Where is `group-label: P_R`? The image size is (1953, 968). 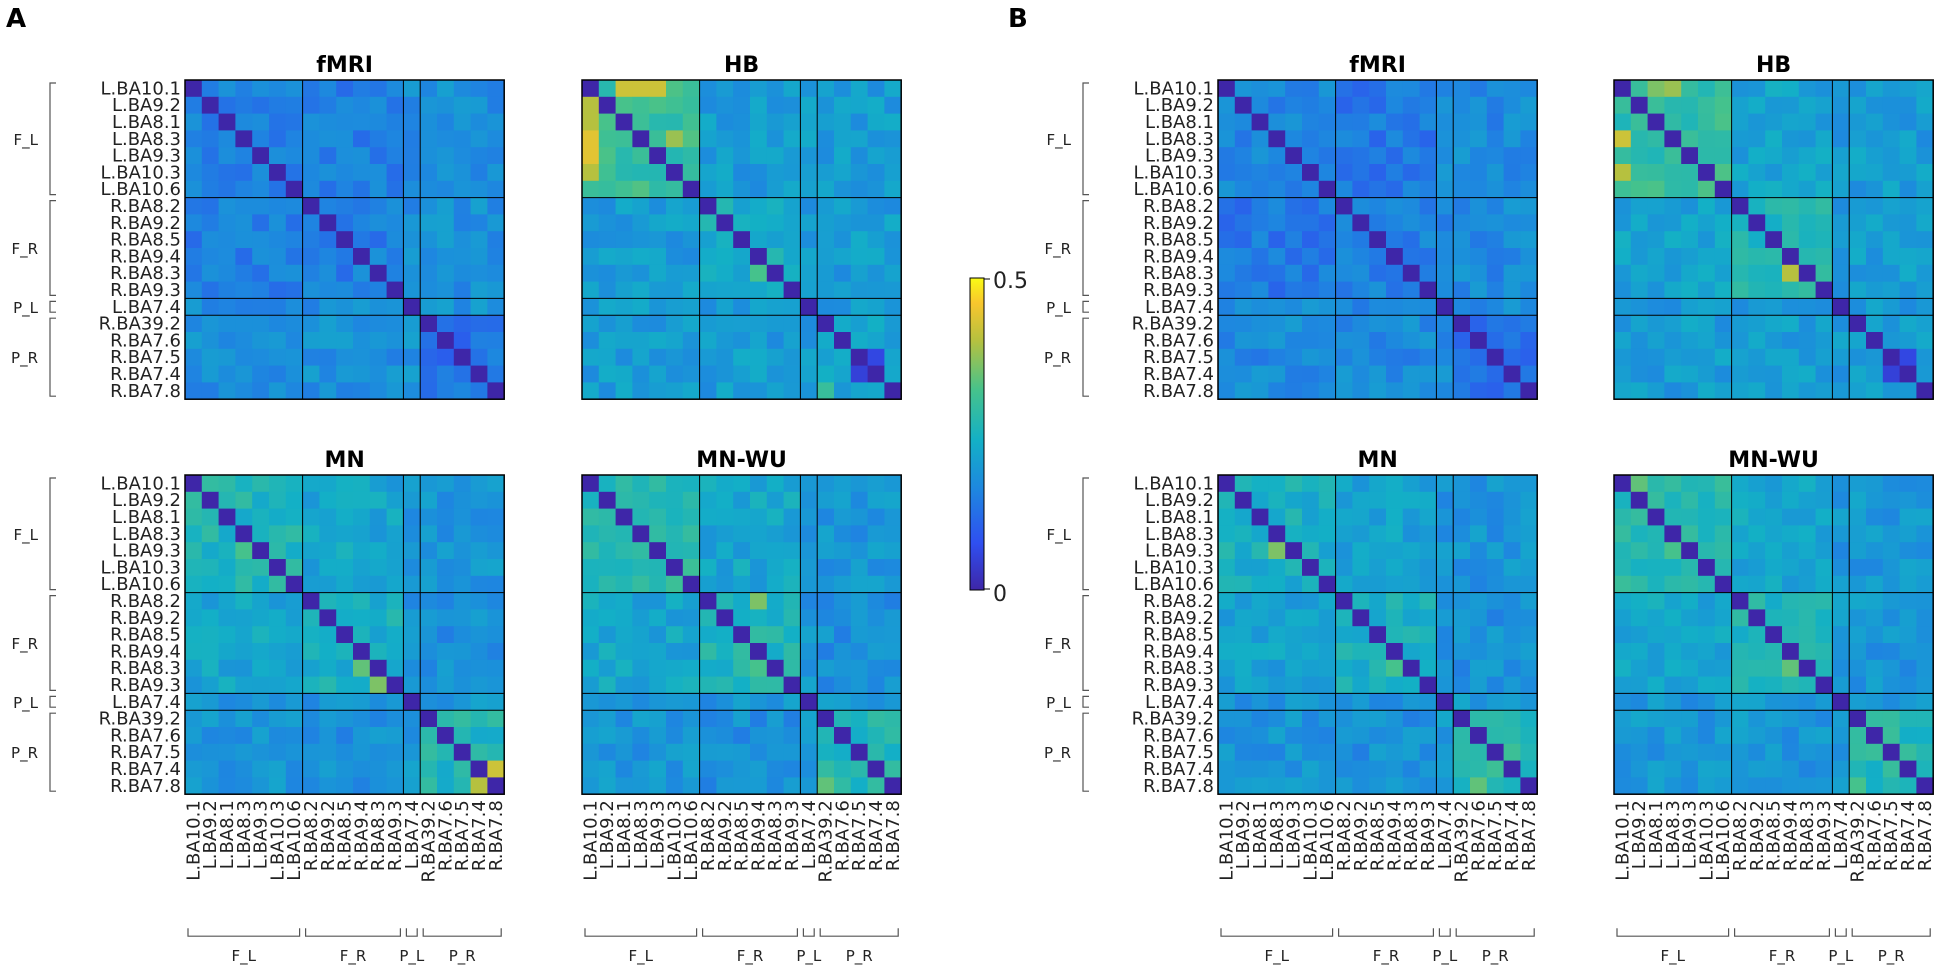 group-label: P_R is located at coordinates (24, 753).